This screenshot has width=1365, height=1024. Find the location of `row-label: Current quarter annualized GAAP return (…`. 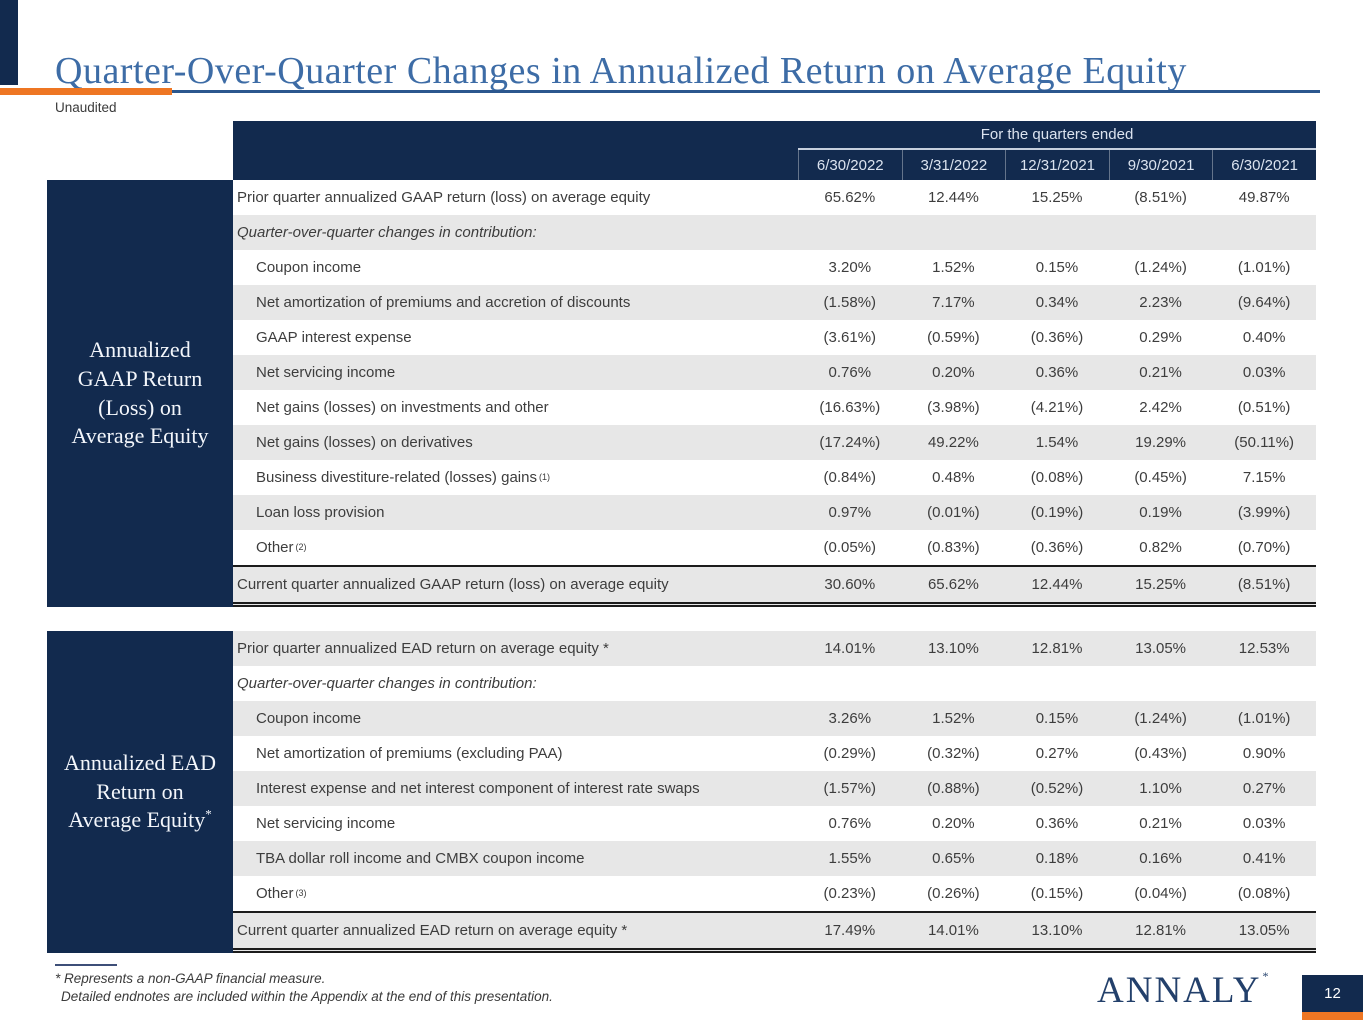

row-label: Current quarter annualized GAAP return (… is located at coordinates (453, 584).